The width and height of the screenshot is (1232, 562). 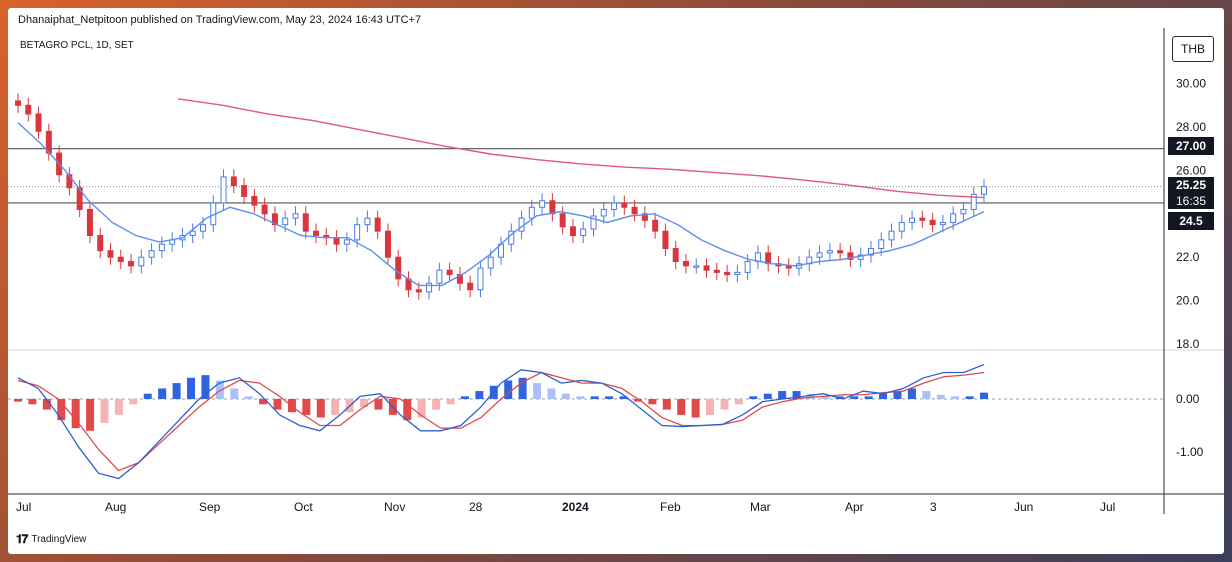 What do you see at coordinates (1193, 49) in the screenshot?
I see `currency-button: THB` at bounding box center [1193, 49].